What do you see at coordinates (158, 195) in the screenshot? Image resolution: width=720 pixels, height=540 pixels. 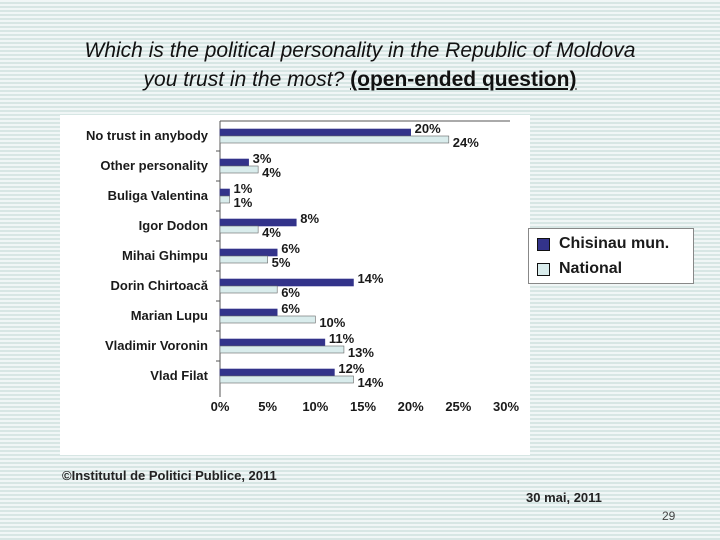 I see `category-label: Buliga Valentina` at bounding box center [158, 195].